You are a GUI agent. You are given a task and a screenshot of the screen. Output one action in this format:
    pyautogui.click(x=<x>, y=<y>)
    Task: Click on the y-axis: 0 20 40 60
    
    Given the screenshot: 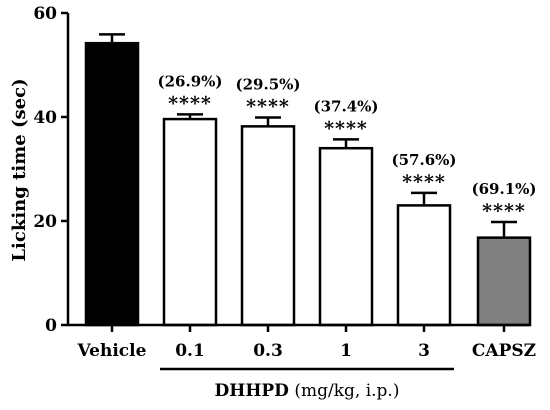 What is the action you would take?
    pyautogui.click(x=51, y=170)
    